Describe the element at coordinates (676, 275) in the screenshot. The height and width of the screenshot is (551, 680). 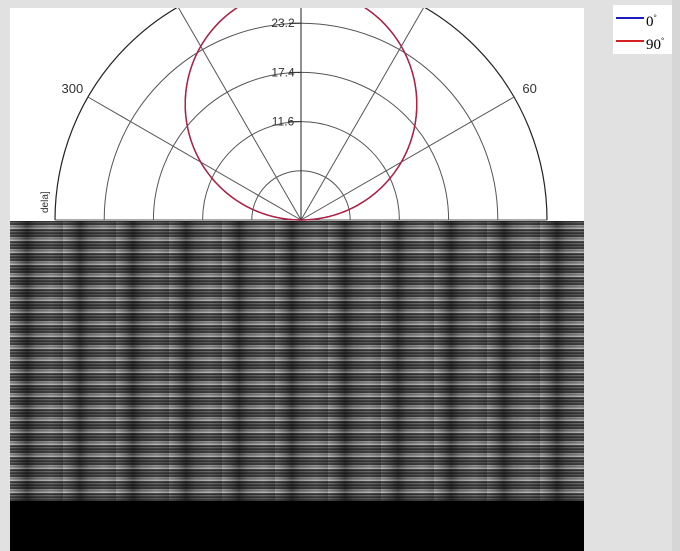
I see `window-edge` at that location.